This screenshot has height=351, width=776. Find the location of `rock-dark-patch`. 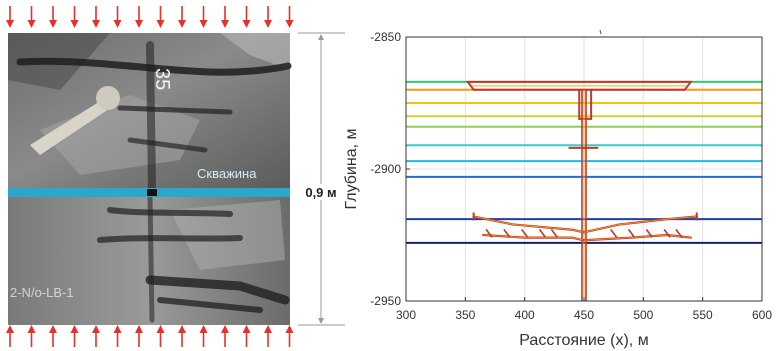

rock-dark-patch is located at coordinates (255, 51).